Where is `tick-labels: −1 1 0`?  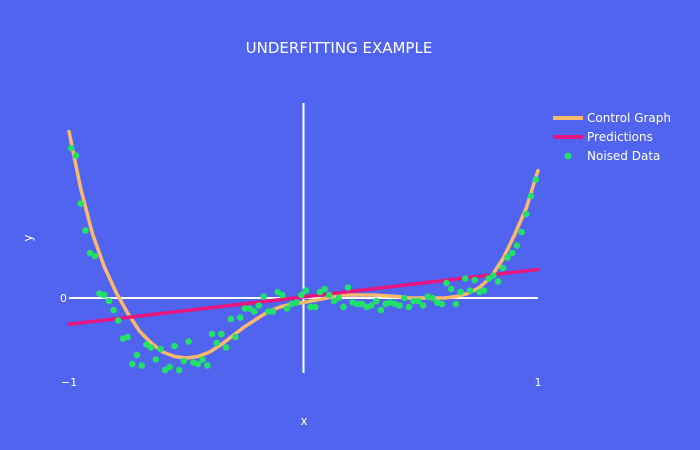
tick-labels: −1 1 0 is located at coordinates (301, 340).